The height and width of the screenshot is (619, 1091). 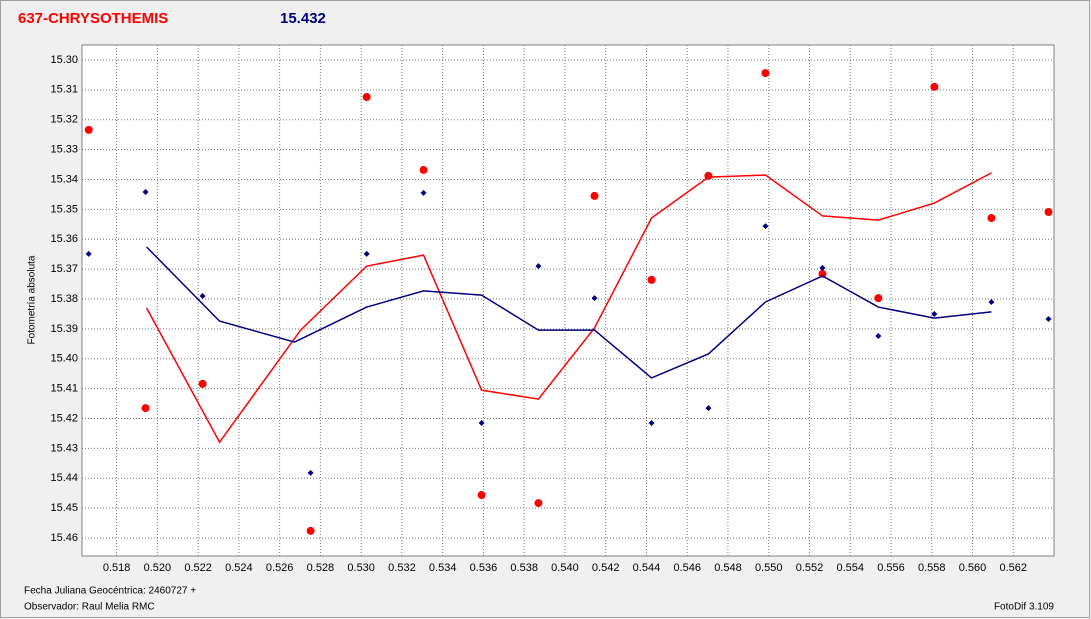 What do you see at coordinates (484, 568) in the screenshot?
I see `x-tick-label: 0.536` at bounding box center [484, 568].